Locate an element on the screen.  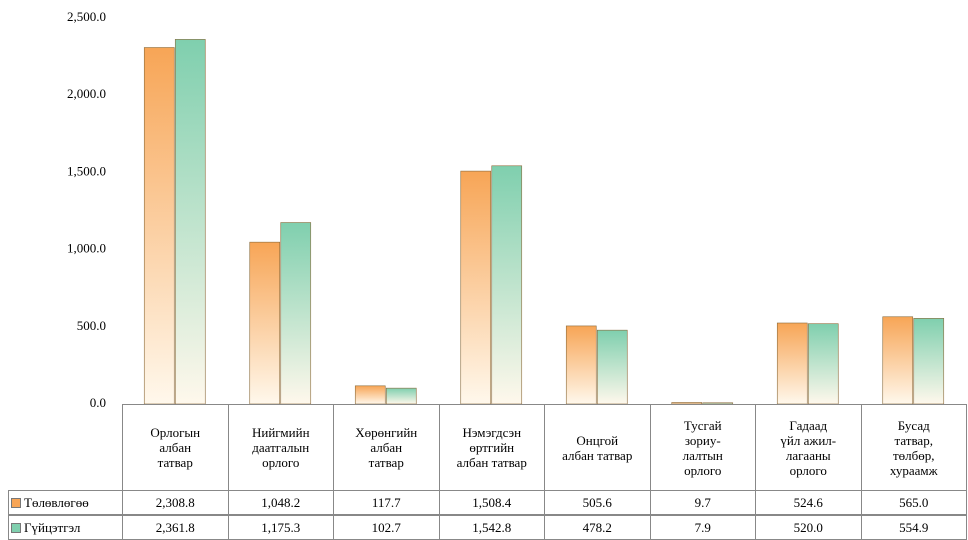
value-label: 1,175.3 is located at coordinates (280, 527).